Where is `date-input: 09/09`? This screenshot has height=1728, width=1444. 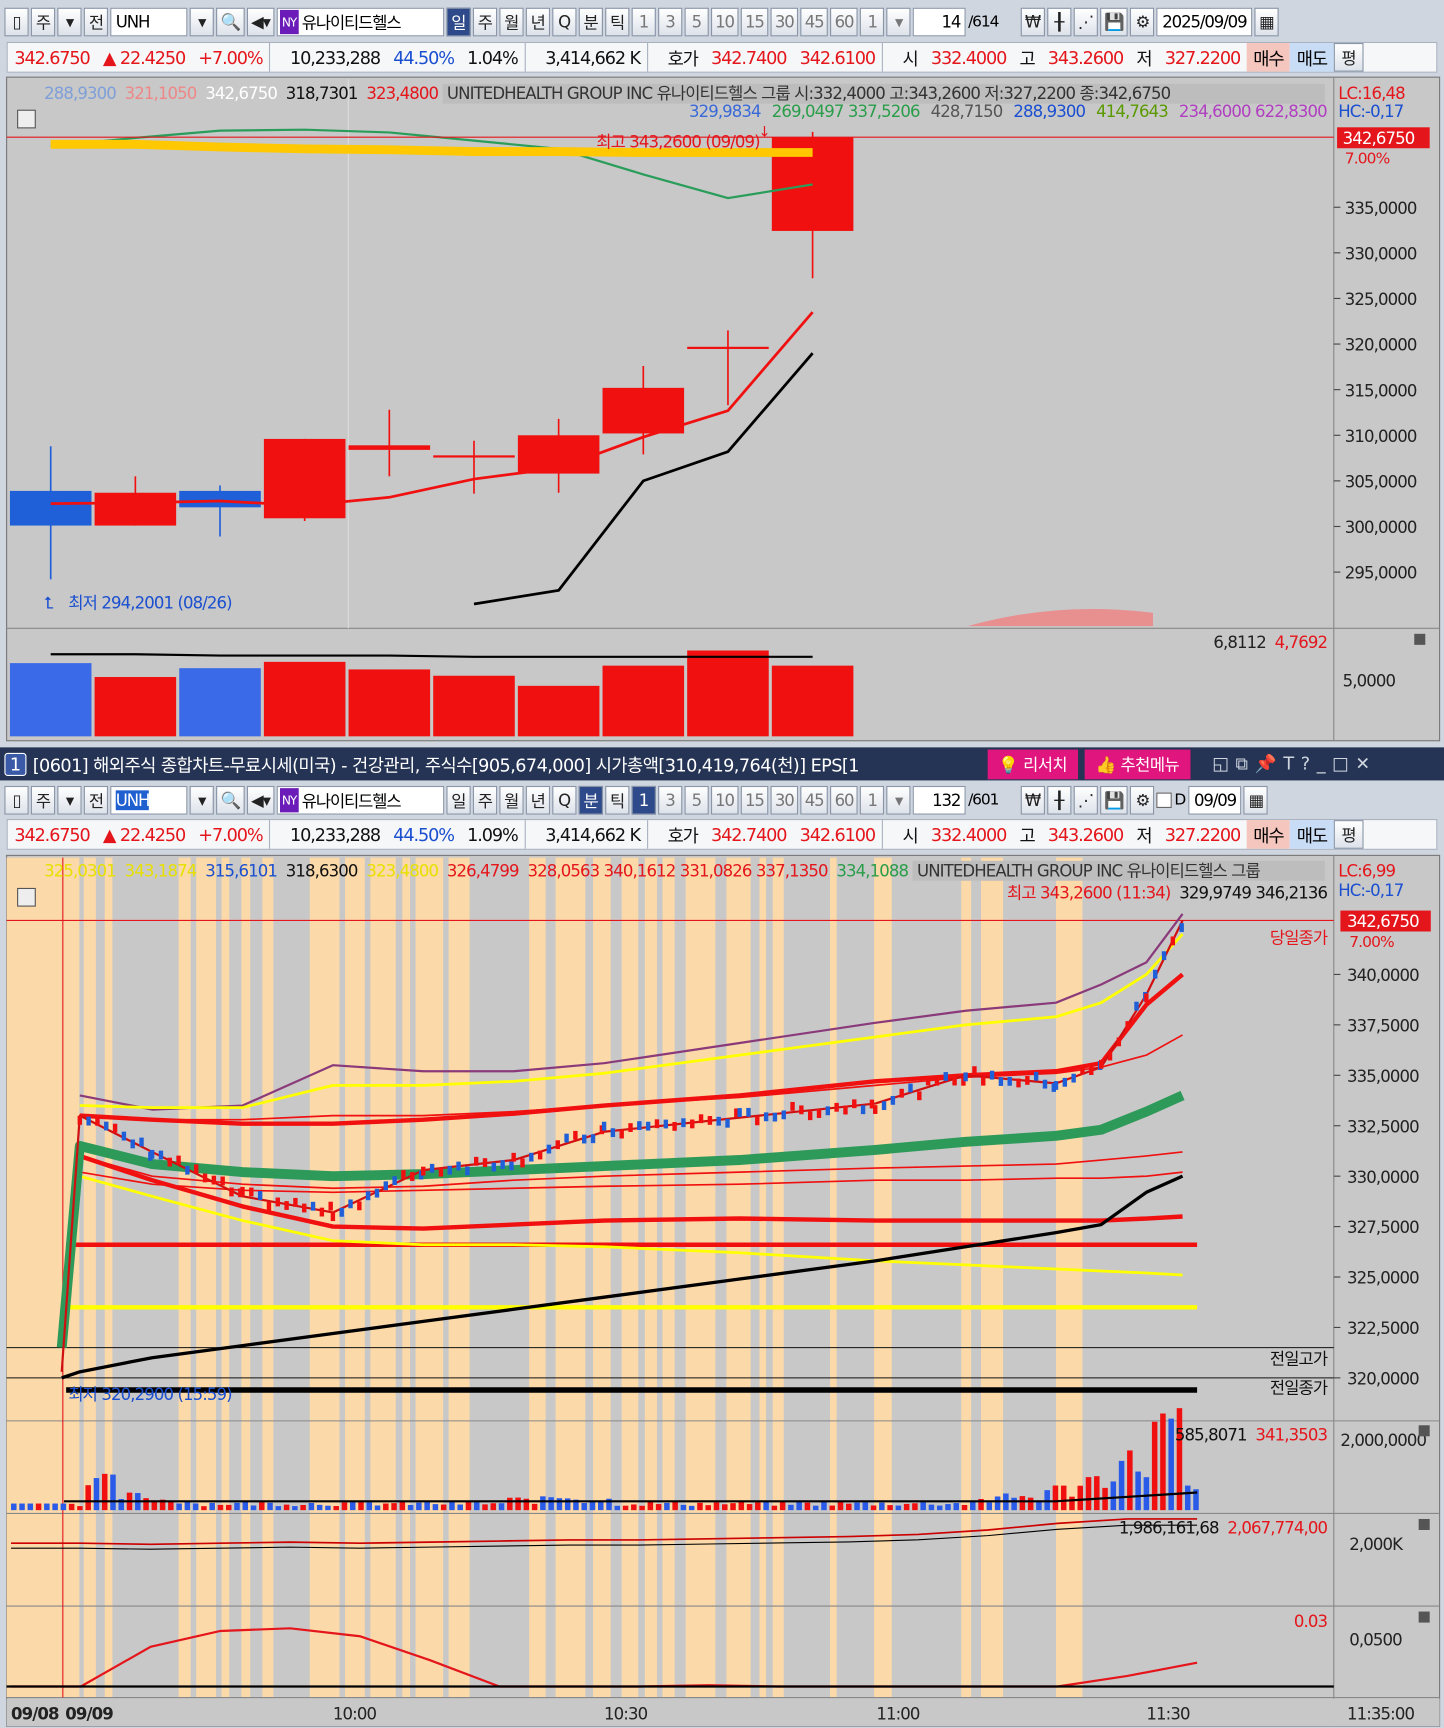
date-input: 09/09 is located at coordinates (1215, 800).